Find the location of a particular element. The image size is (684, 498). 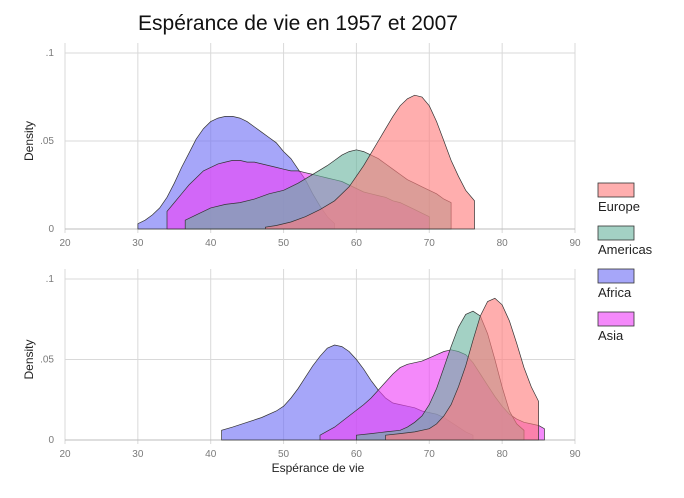

legend-swatch-africa is located at coordinates (616, 276).